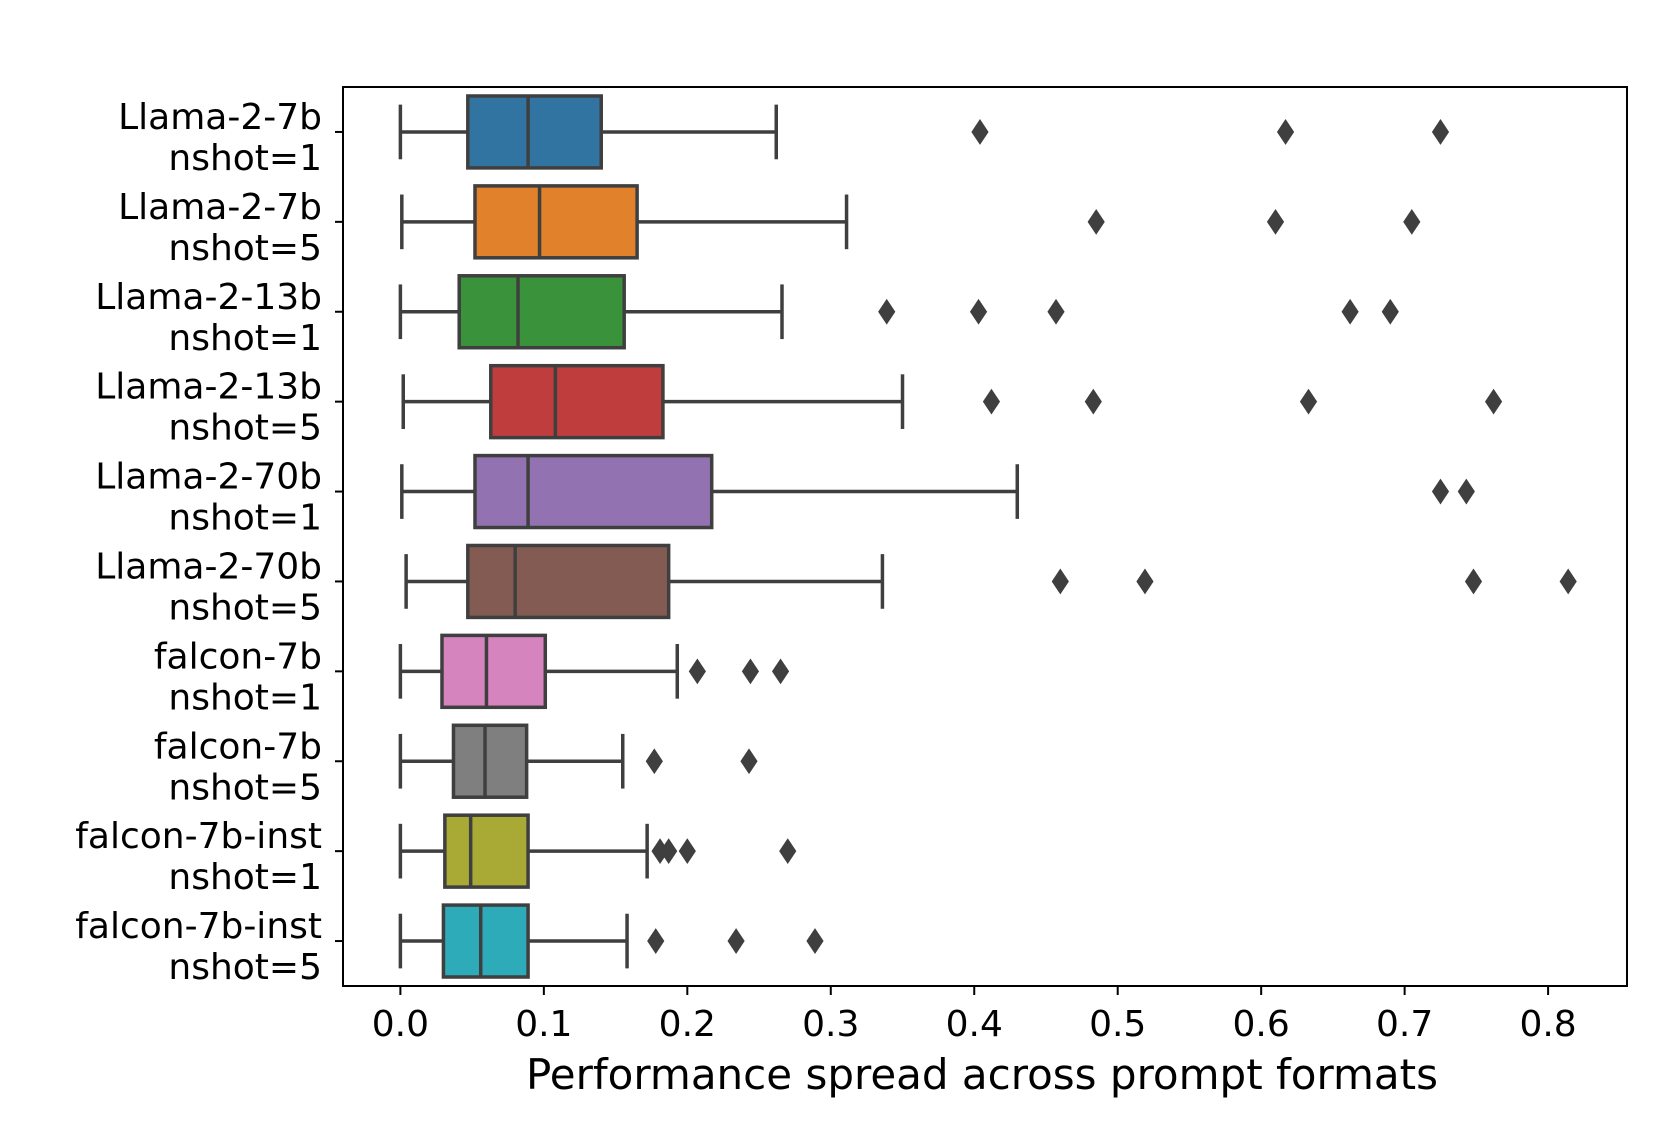 The width and height of the screenshot is (1661, 1142). I want to click on x-tick-label: 0.8, so click(1547, 1024).